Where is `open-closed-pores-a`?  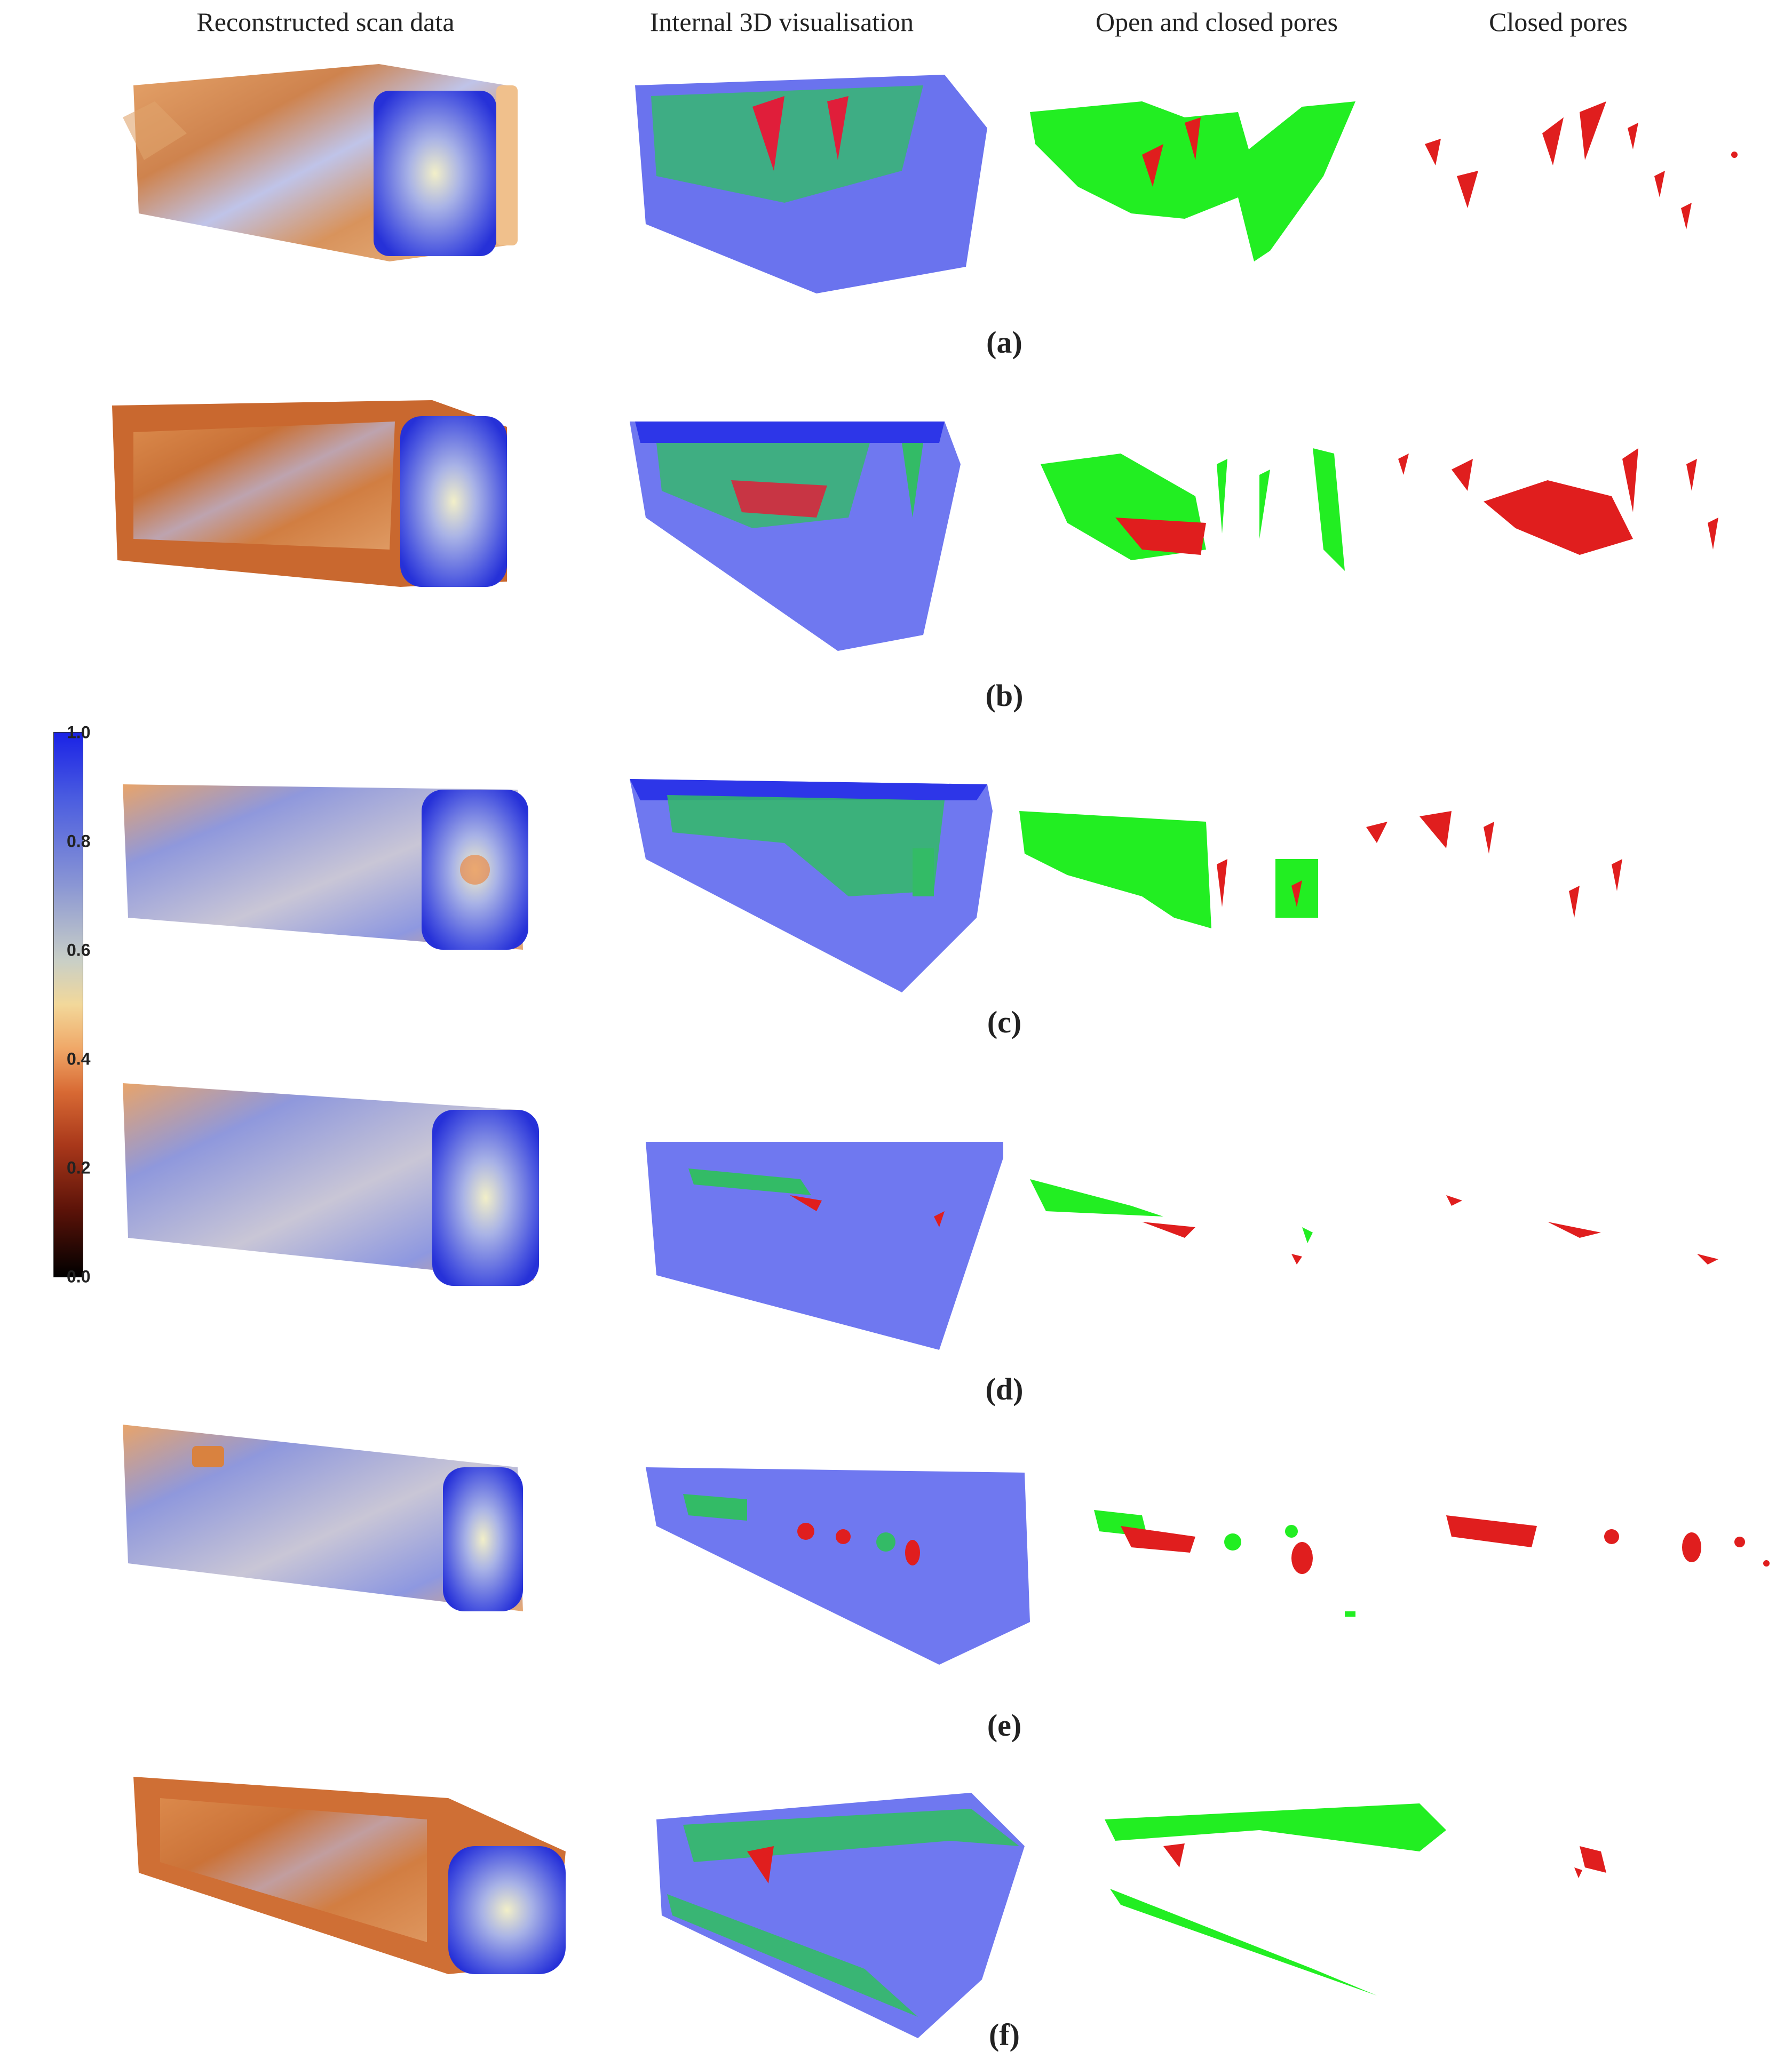
open-closed-pores-a is located at coordinates (1198, 176).